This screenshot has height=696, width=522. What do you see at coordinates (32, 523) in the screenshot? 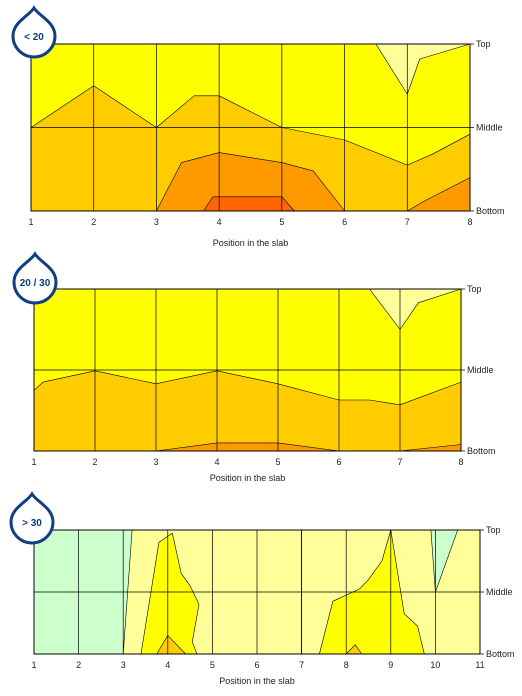
I see `badge-label: > 30` at bounding box center [32, 523].